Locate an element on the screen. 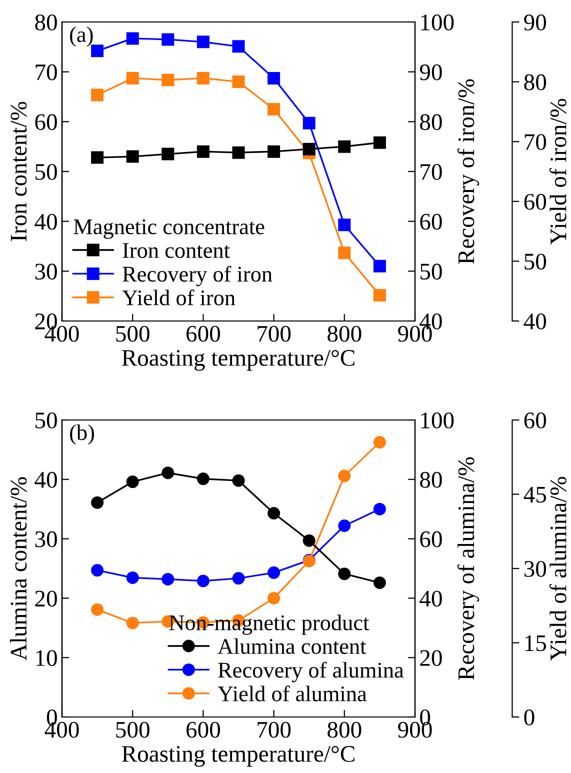 This screenshot has height=773, width=571. y3-axis-title: Yield of alumina/% is located at coordinates (557, 568).